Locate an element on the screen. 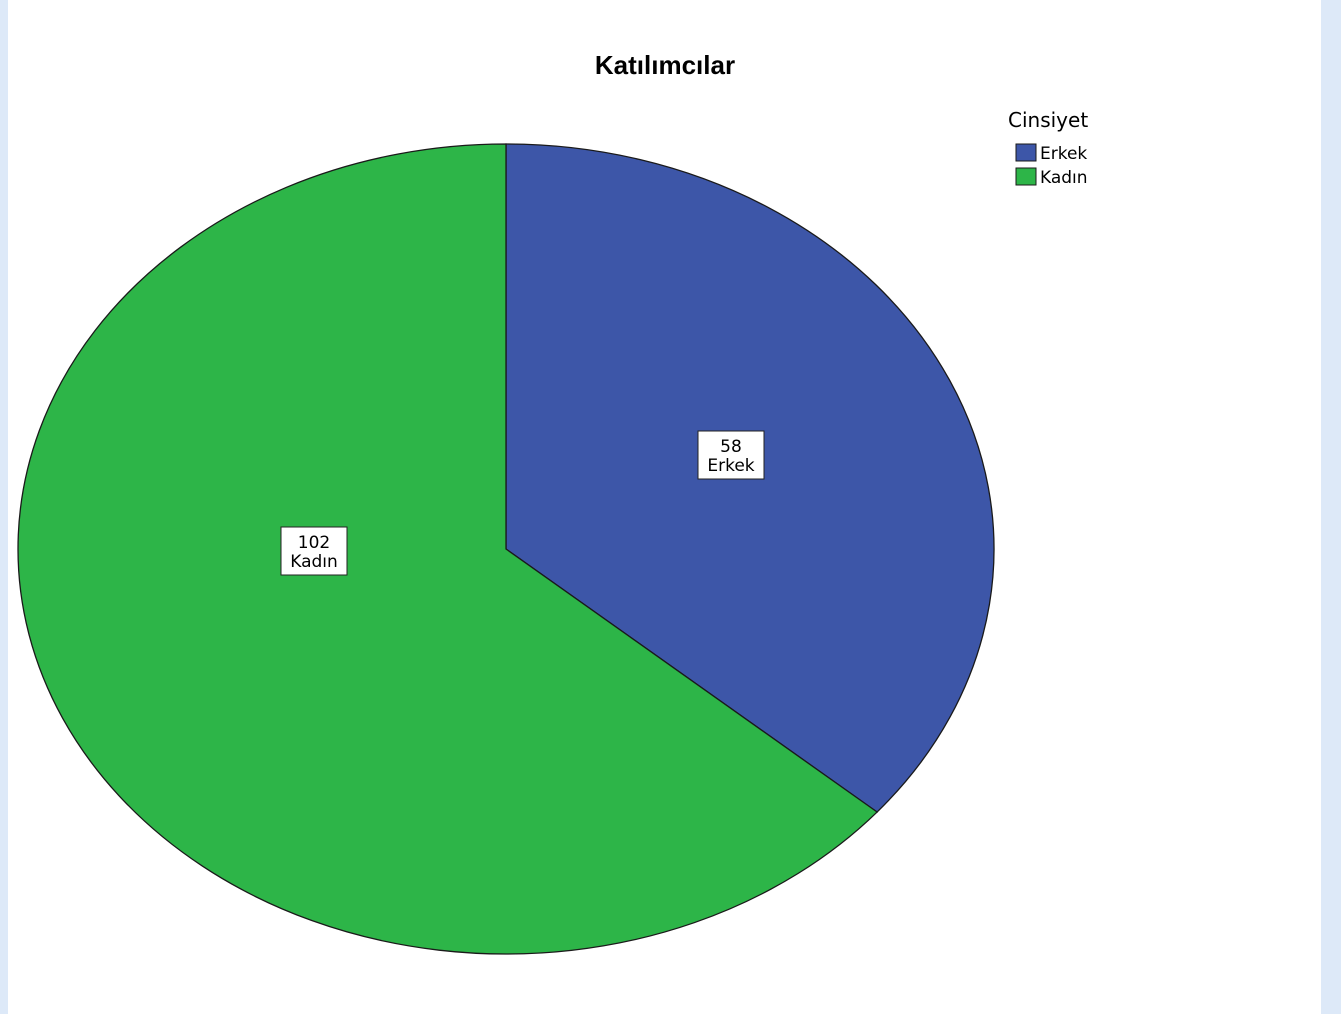 The height and width of the screenshot is (1014, 1341). legend-label: Kadın is located at coordinates (1064, 178).